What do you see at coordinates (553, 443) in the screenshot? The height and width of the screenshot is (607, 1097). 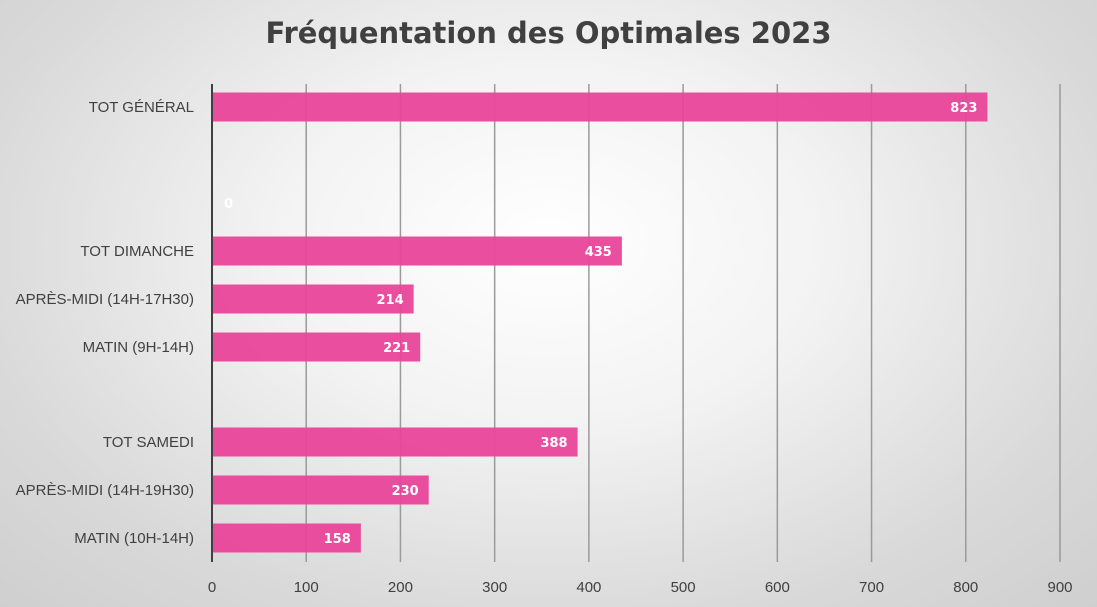 I see `data-label: 388` at bounding box center [553, 443].